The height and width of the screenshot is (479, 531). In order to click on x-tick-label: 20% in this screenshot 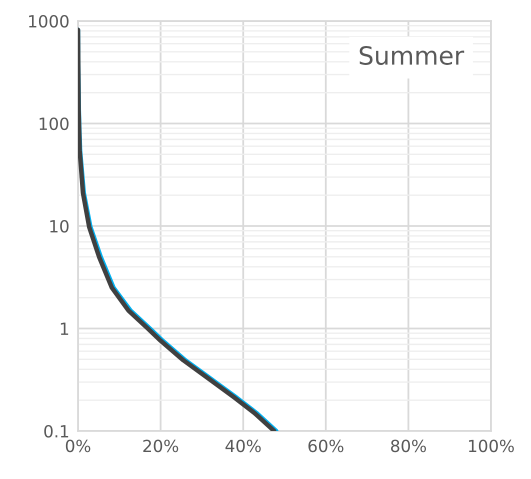, I will do `click(160, 446)`.